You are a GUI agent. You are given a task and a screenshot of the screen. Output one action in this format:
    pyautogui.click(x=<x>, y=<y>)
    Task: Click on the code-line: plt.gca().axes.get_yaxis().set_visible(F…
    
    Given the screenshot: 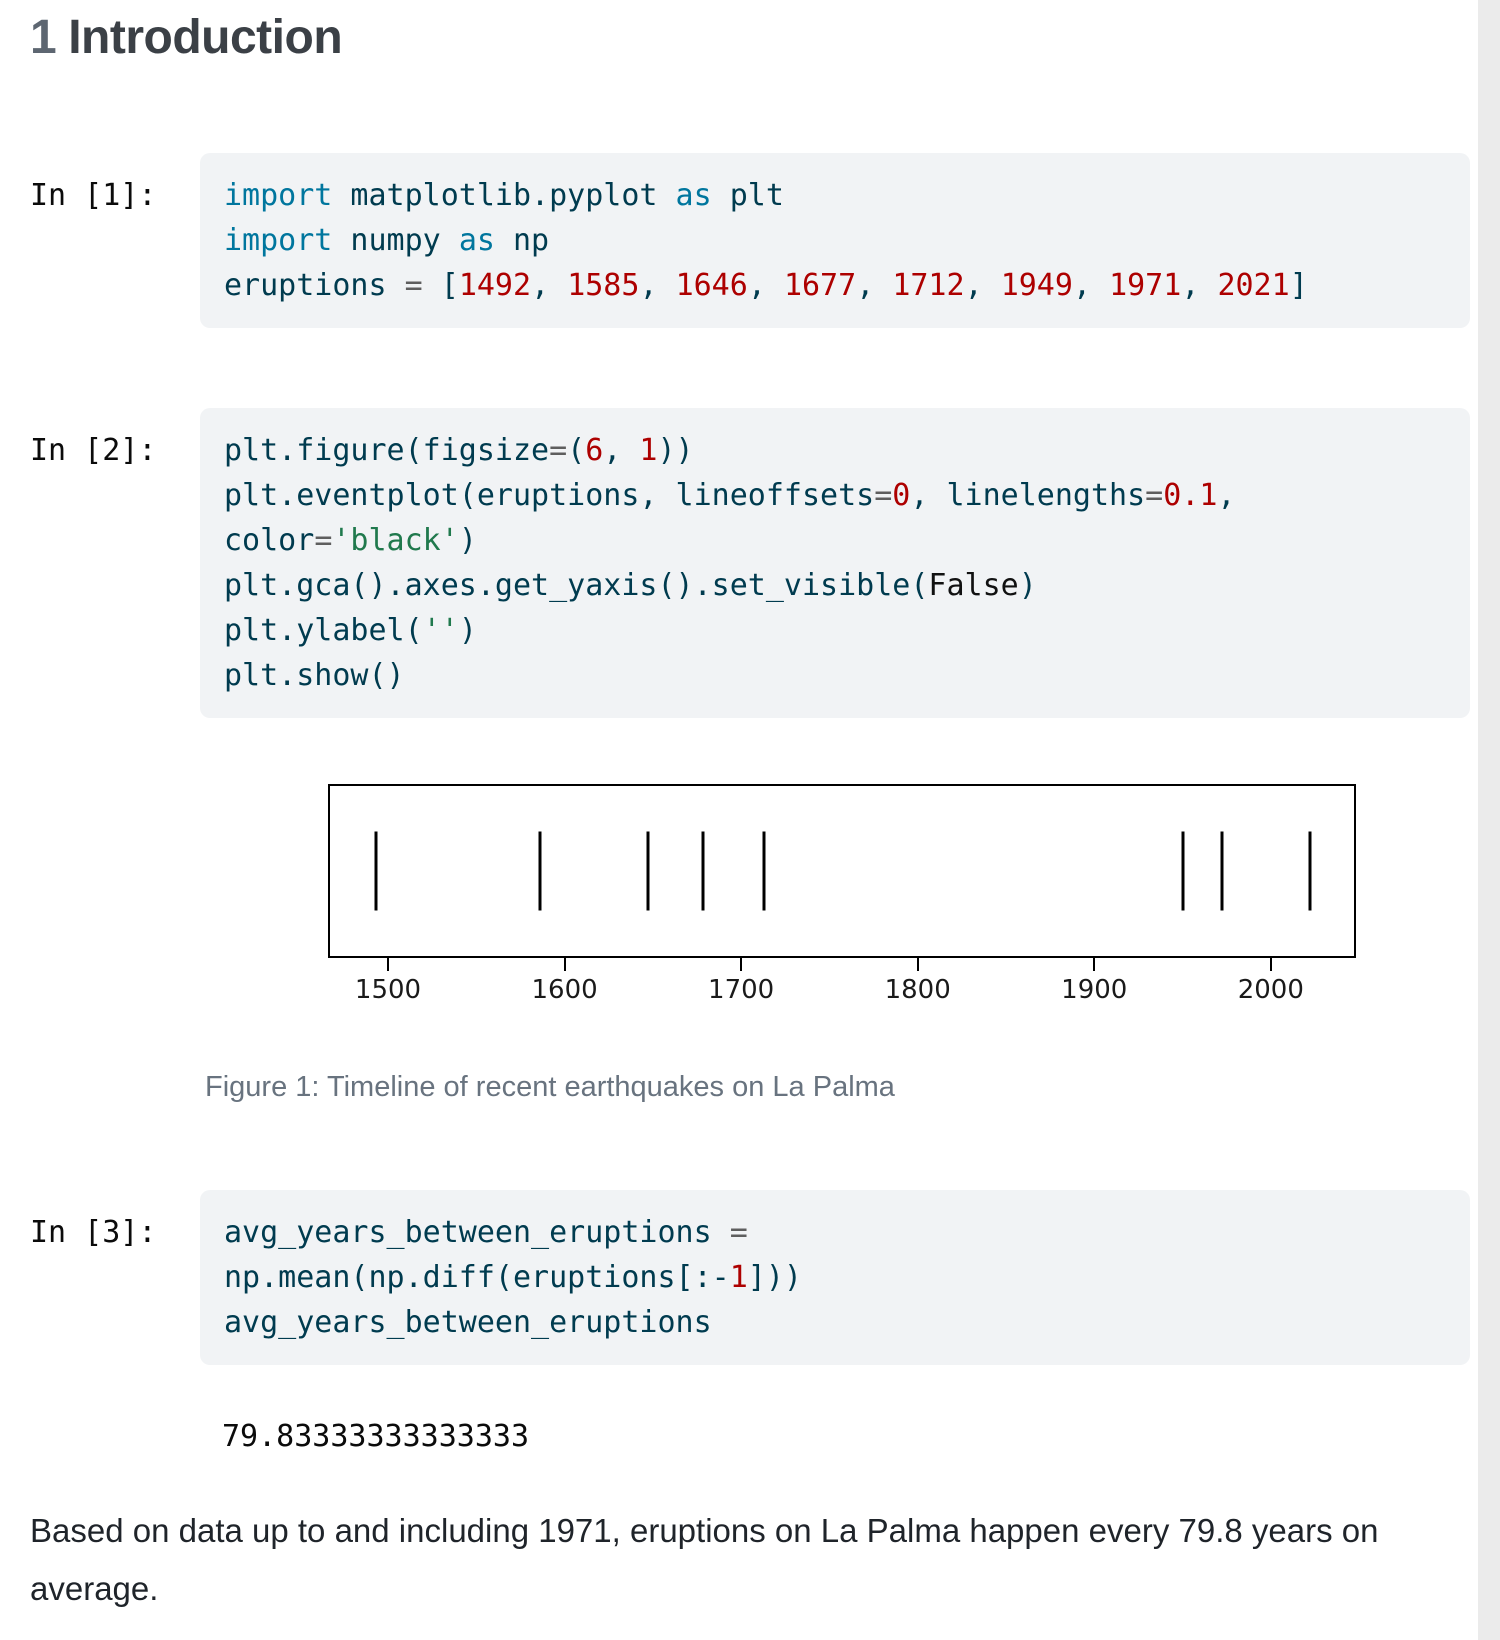 What is the action you would take?
    pyautogui.click(x=630, y=585)
    